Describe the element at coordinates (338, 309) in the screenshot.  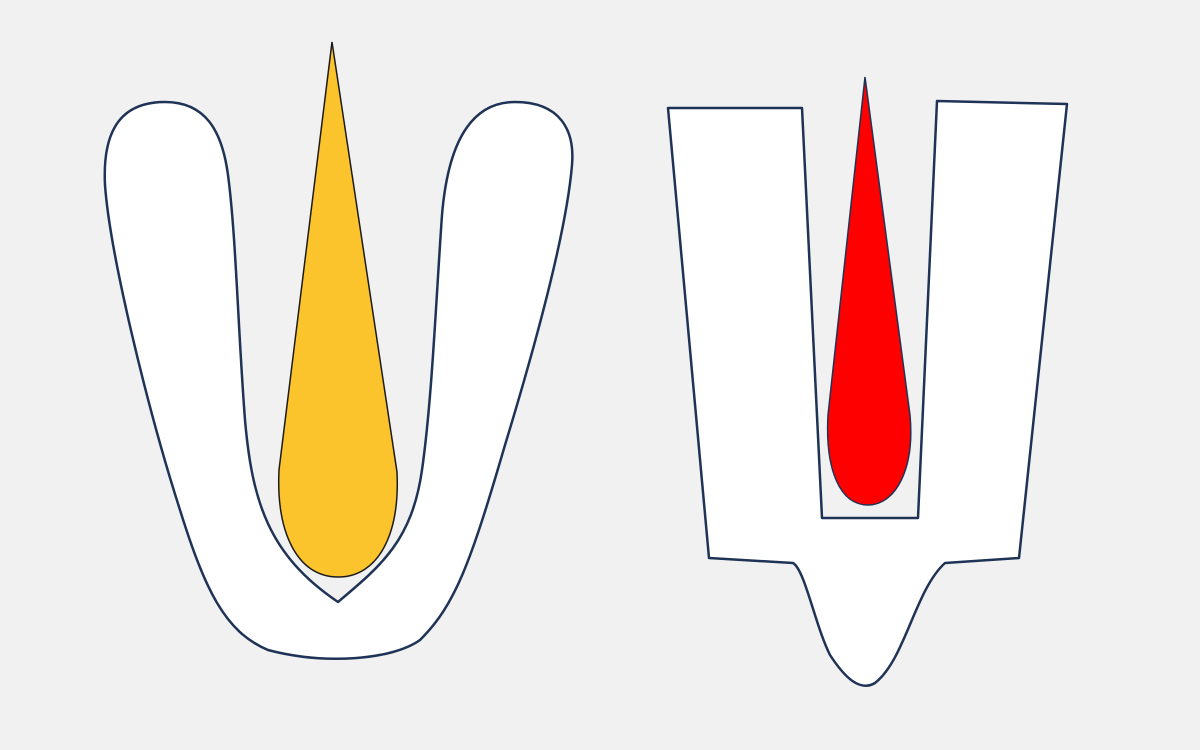
I see `left-flame` at that location.